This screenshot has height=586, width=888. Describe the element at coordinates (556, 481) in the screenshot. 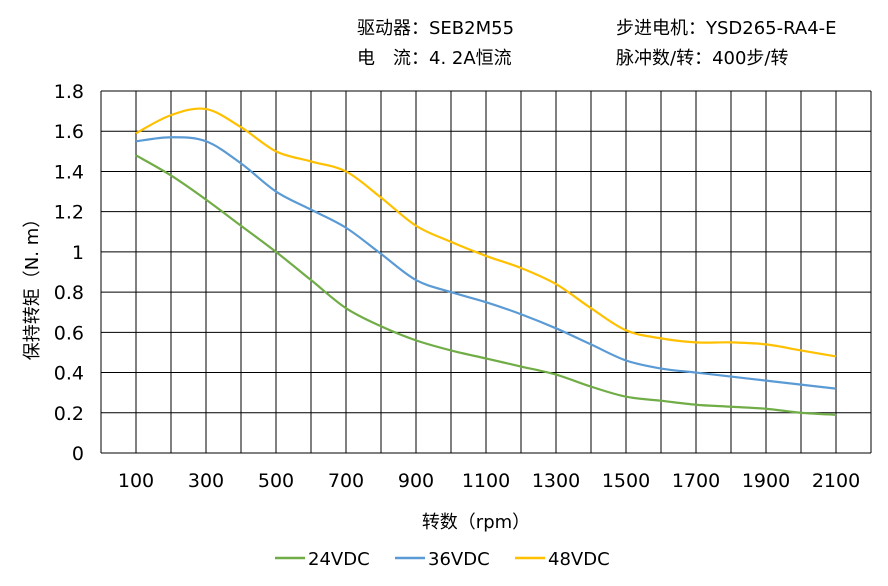

I see `x-tick-label: 1300` at that location.